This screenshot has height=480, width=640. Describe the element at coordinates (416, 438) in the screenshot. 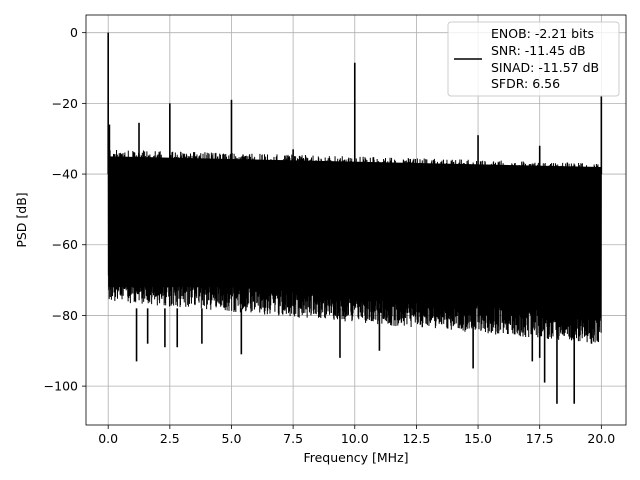

I see `x-tick-label: 12.5` at that location.